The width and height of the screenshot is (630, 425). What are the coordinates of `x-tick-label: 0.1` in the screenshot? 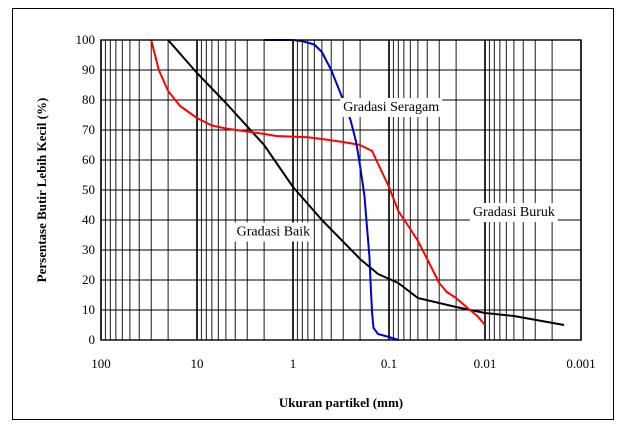 It's located at (389, 363).